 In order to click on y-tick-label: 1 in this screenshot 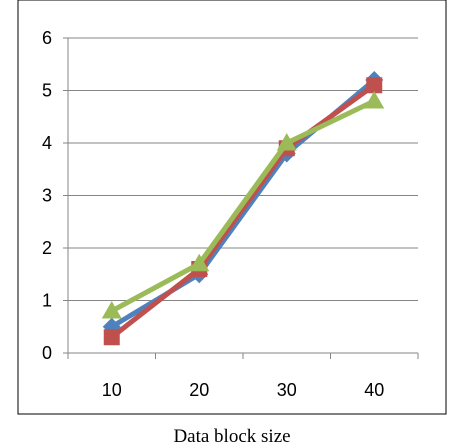, I will do `click(47, 301)`.